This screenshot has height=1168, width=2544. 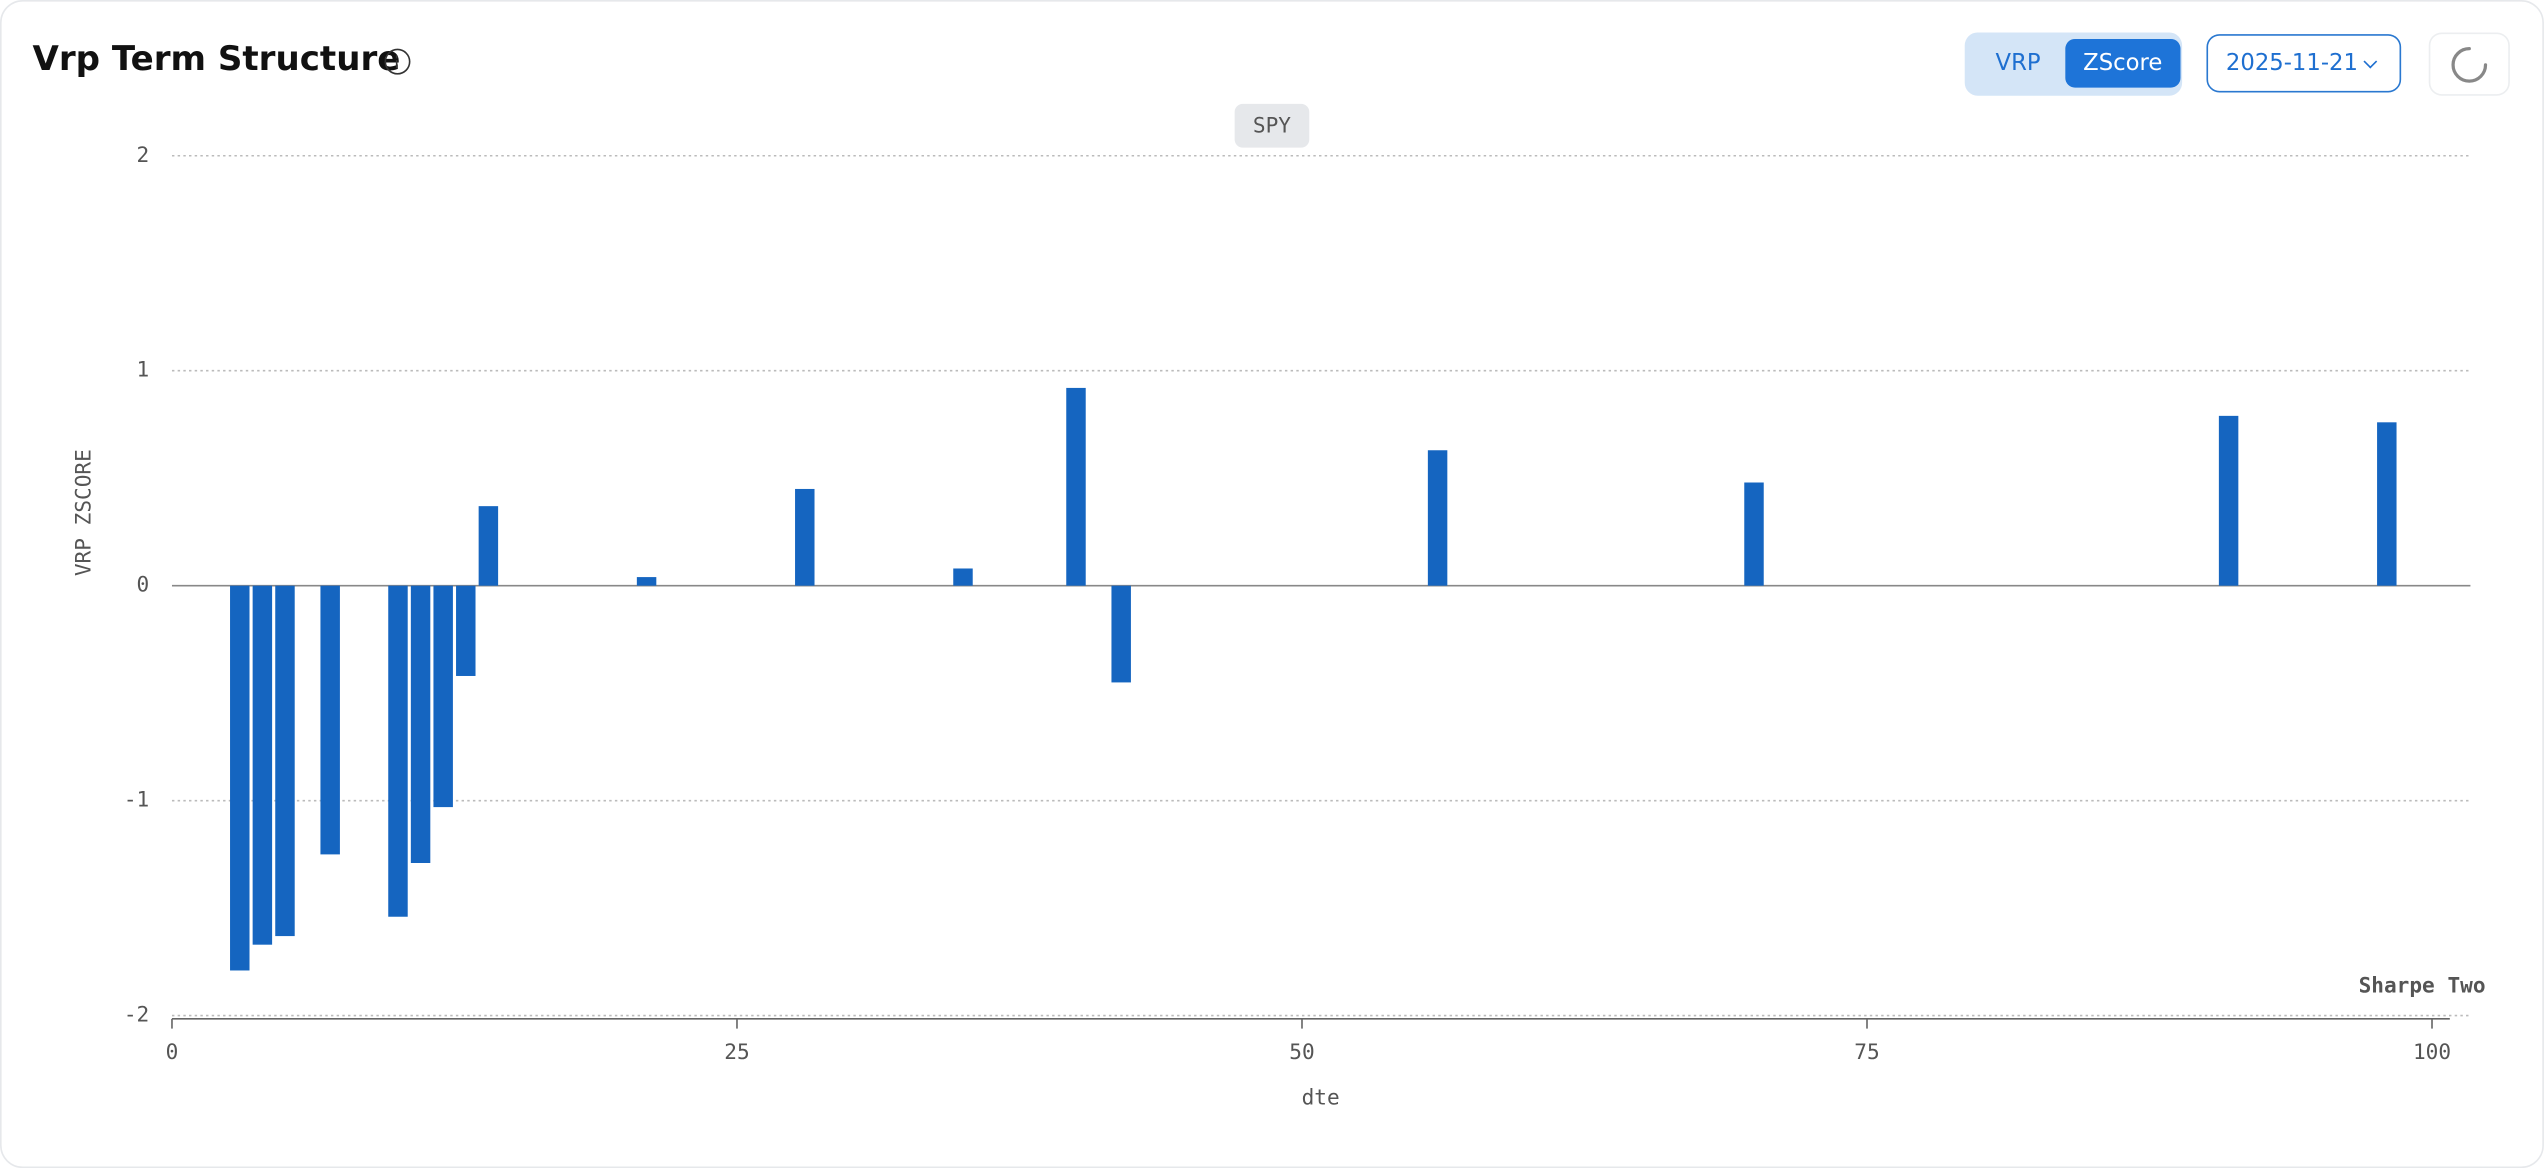 I want to click on toggle: VRP ZScore, so click(x=2073, y=64).